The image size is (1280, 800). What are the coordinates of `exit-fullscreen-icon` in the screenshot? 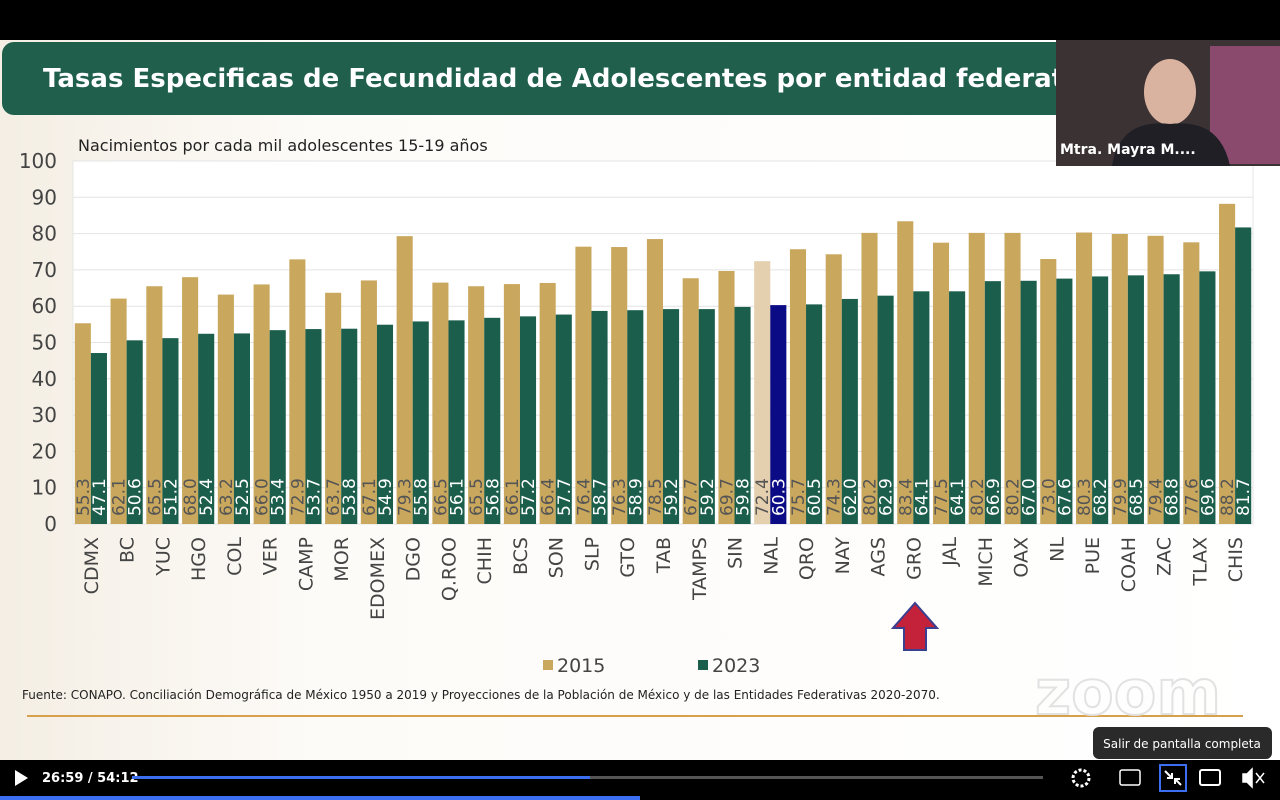 It's located at (1173, 778).